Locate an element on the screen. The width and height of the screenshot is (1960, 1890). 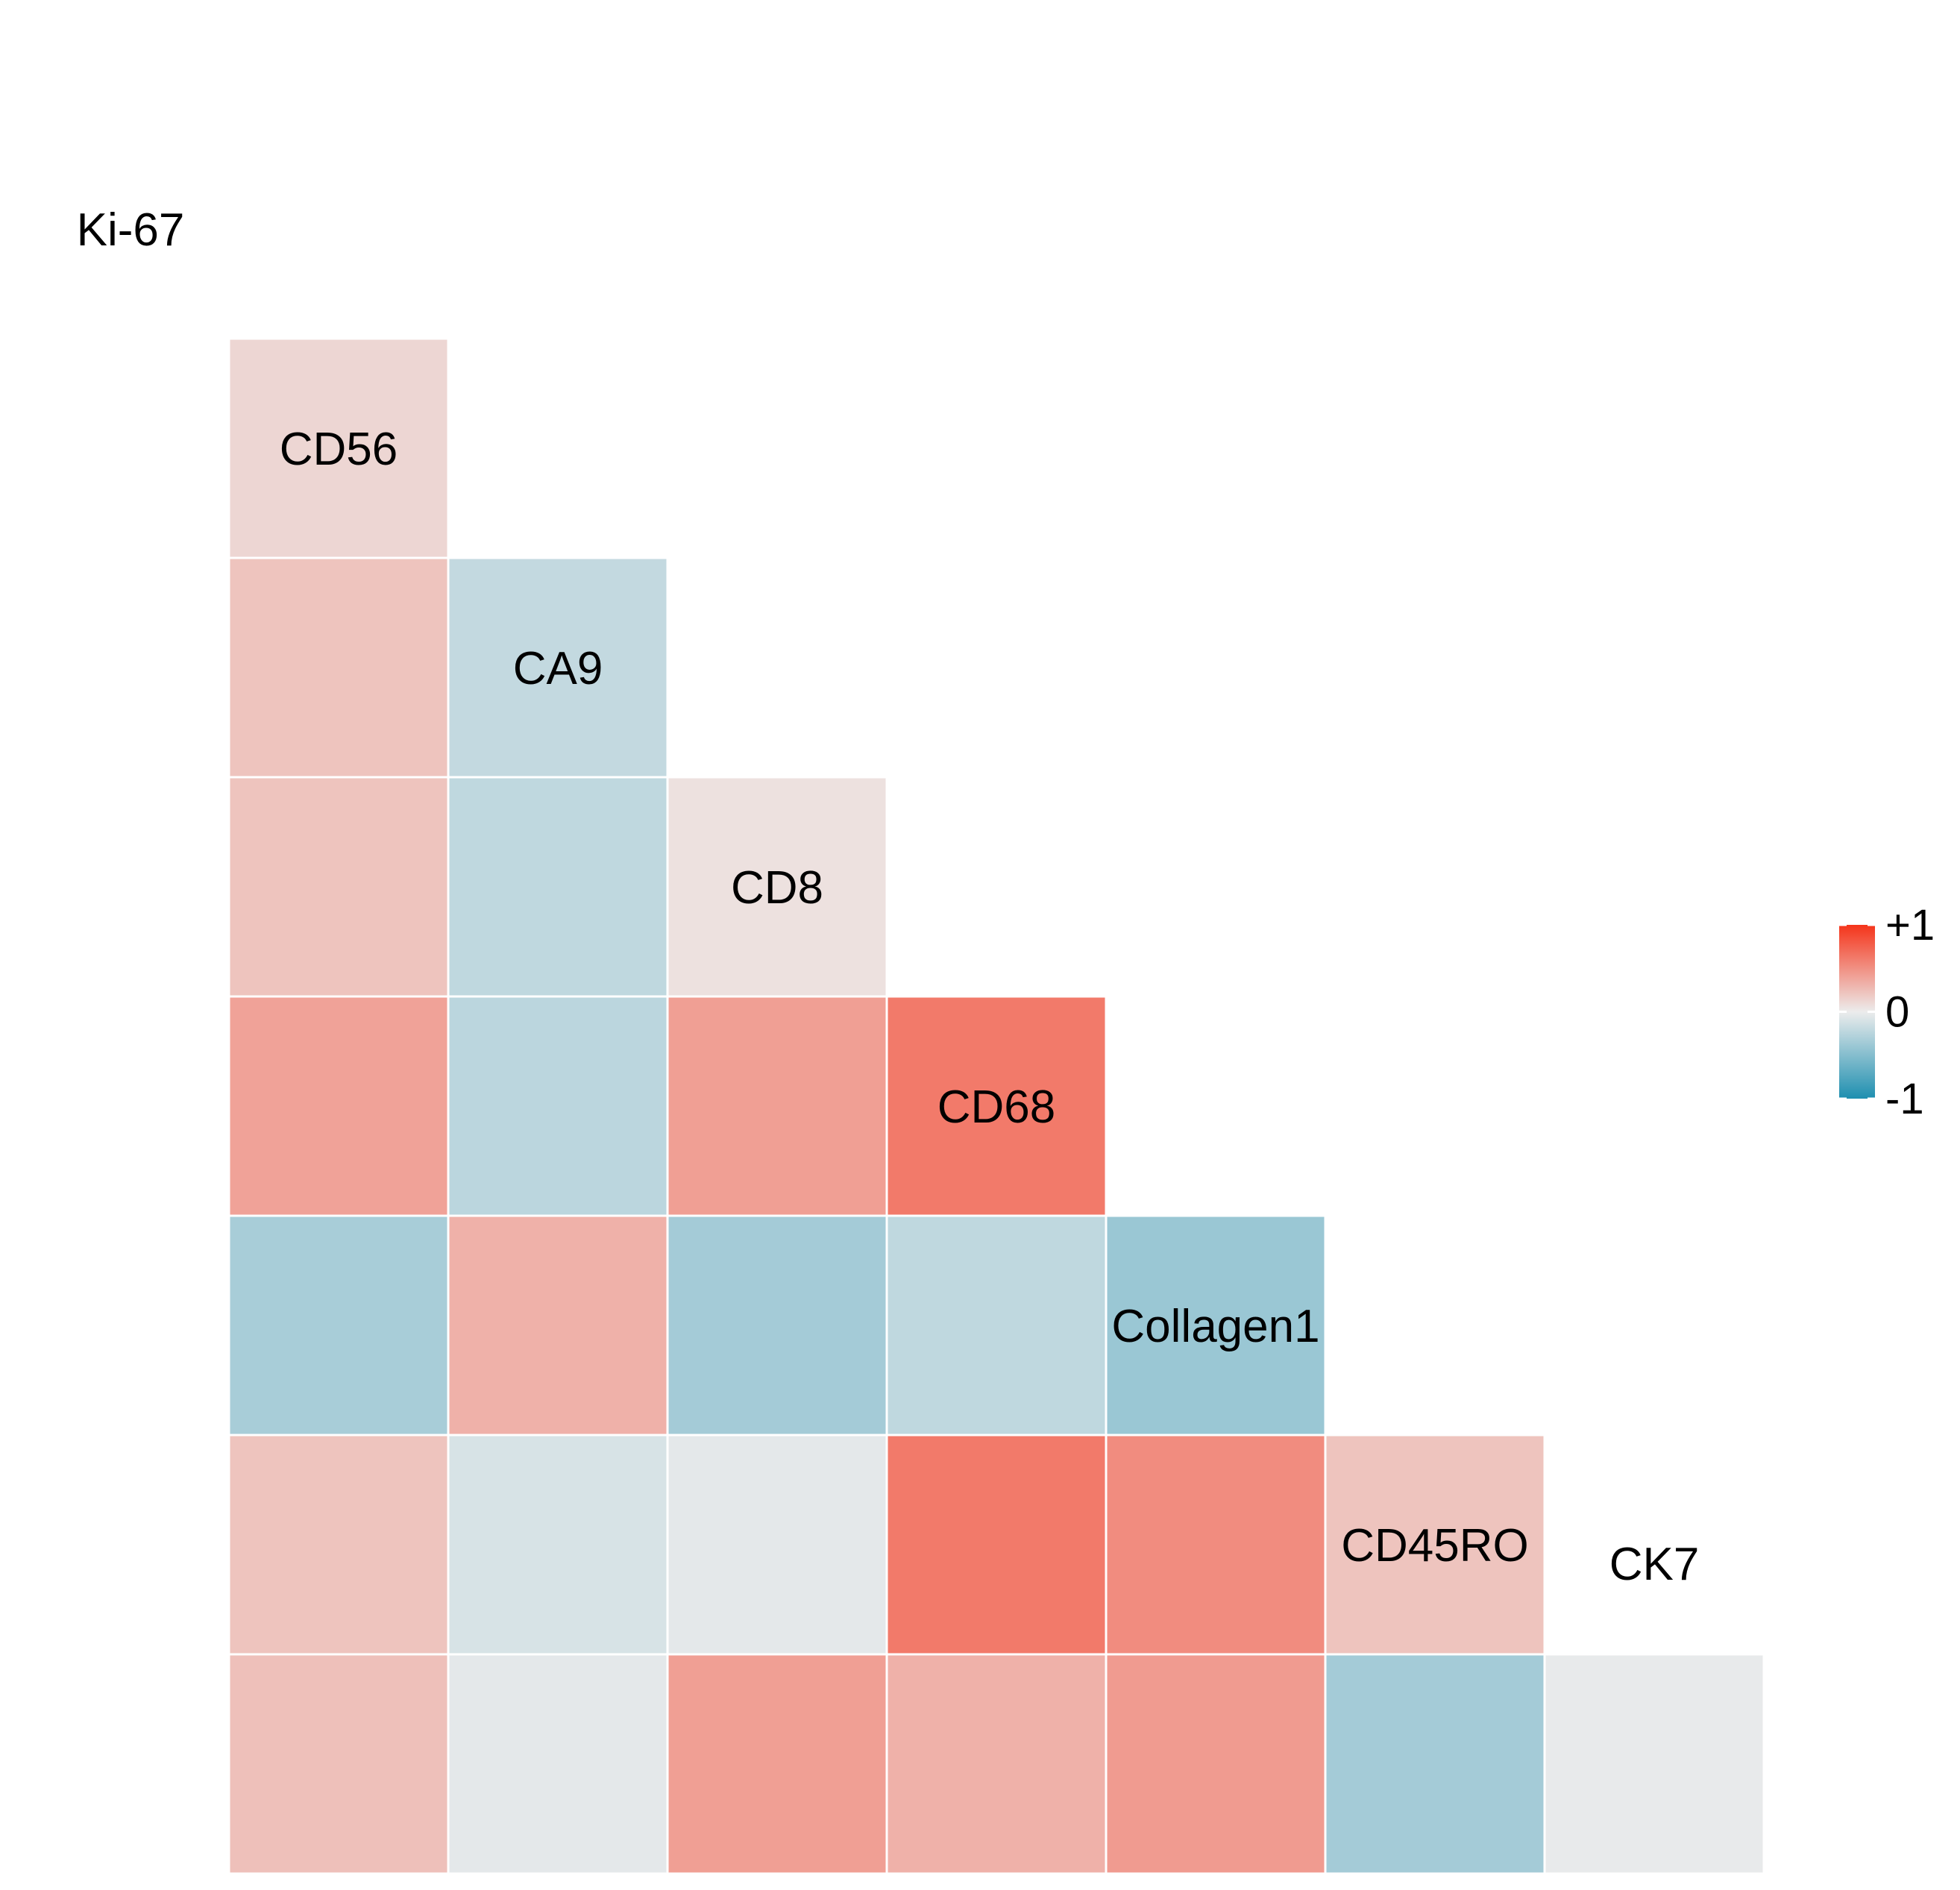
heatmap-cell-cd8-ca9 is located at coordinates (777, 887).